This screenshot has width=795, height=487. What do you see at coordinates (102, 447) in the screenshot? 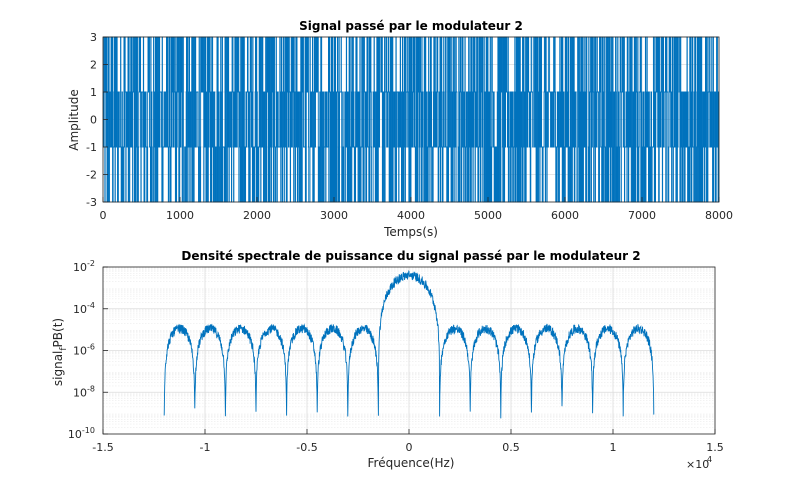
I see `psd-xtick-label: -1.5` at bounding box center [102, 447].